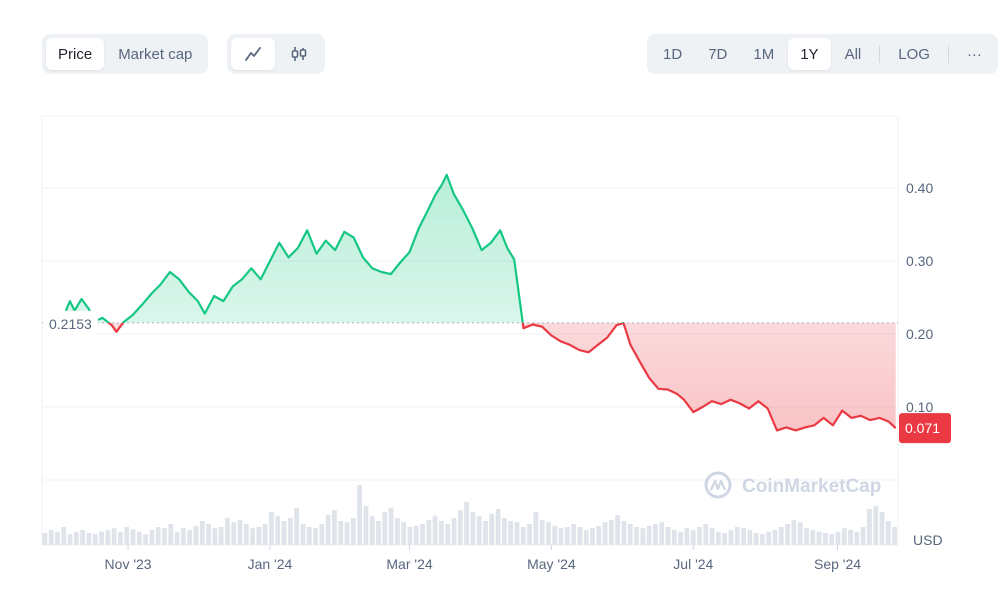 This screenshot has height=606, width=1000. I want to click on x-tick-label: May '24, so click(551, 564).